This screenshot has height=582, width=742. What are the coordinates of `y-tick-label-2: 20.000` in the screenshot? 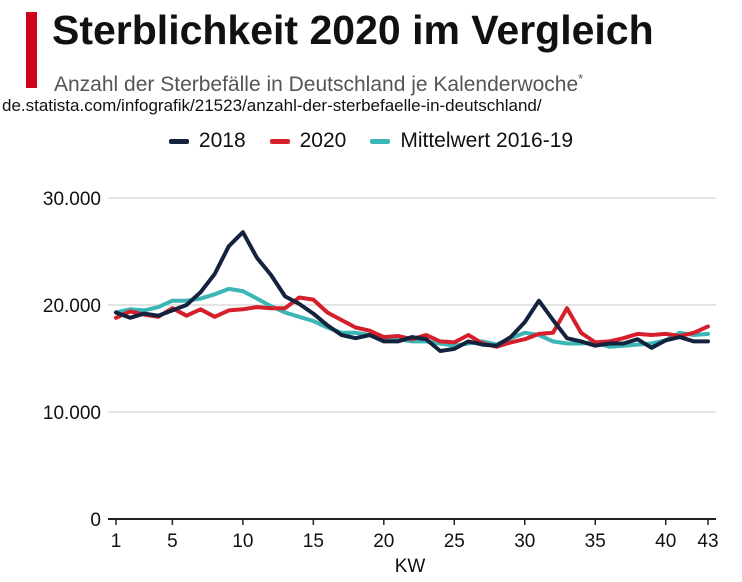 It's located at (72, 306).